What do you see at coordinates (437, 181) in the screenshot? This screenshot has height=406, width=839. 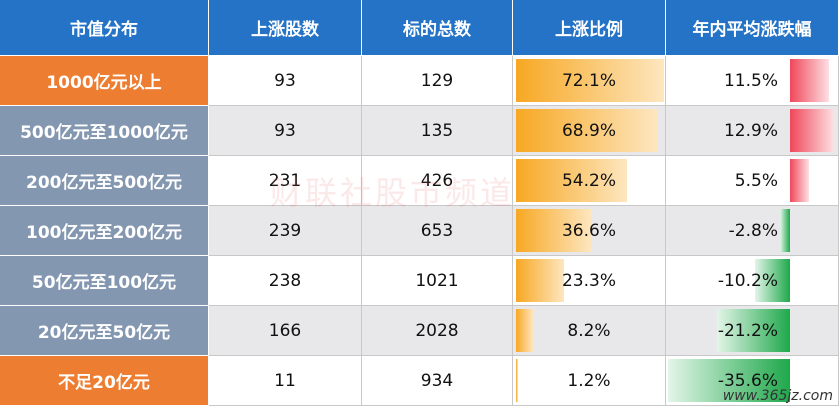 I see `total-count: 426` at bounding box center [437, 181].